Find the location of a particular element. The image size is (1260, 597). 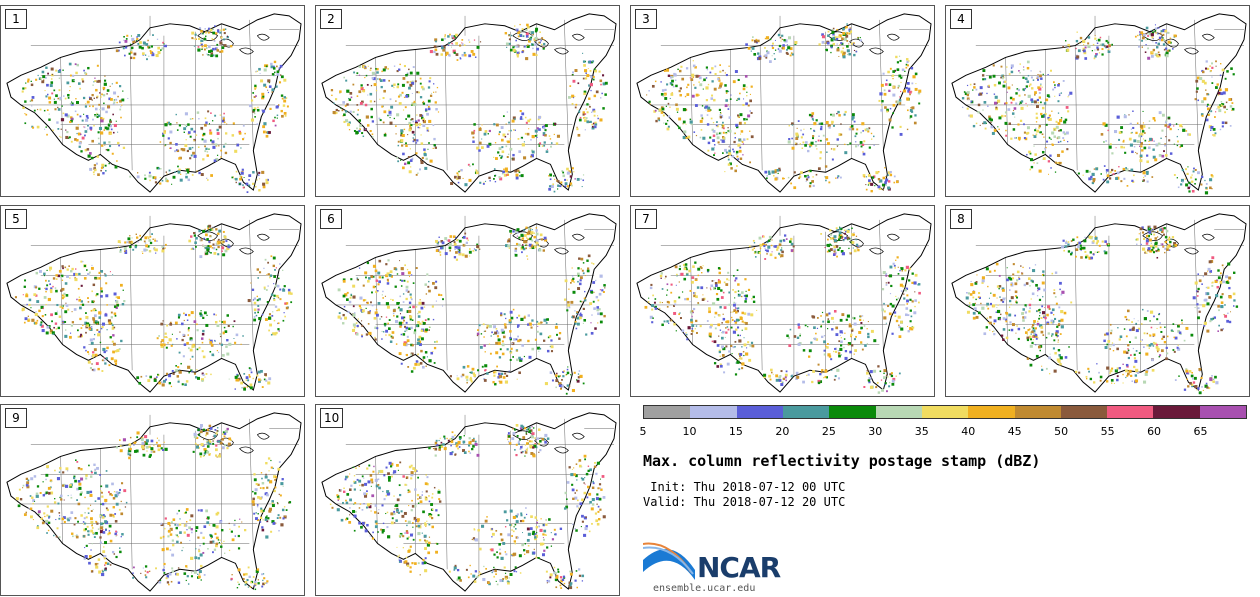

colorbar-tick: 30 is located at coordinates (875, 431).